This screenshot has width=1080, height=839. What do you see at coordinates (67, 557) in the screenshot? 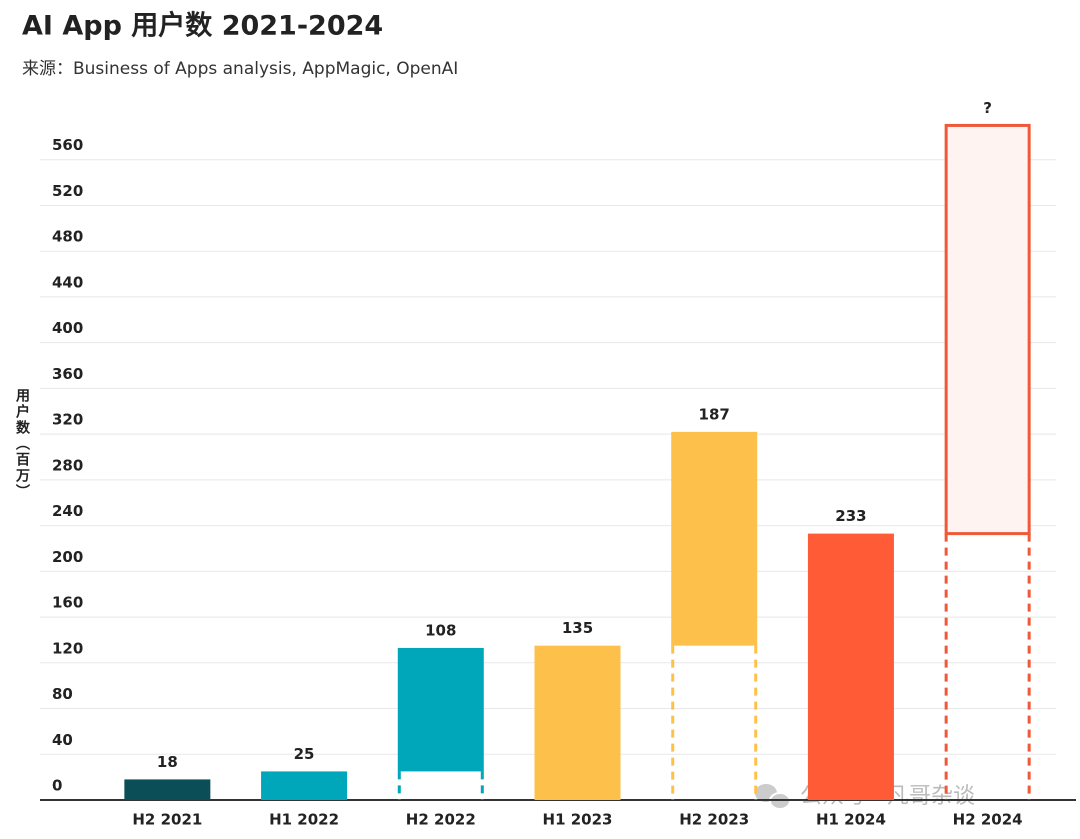
I see `y-tick-label: 200` at bounding box center [67, 557].